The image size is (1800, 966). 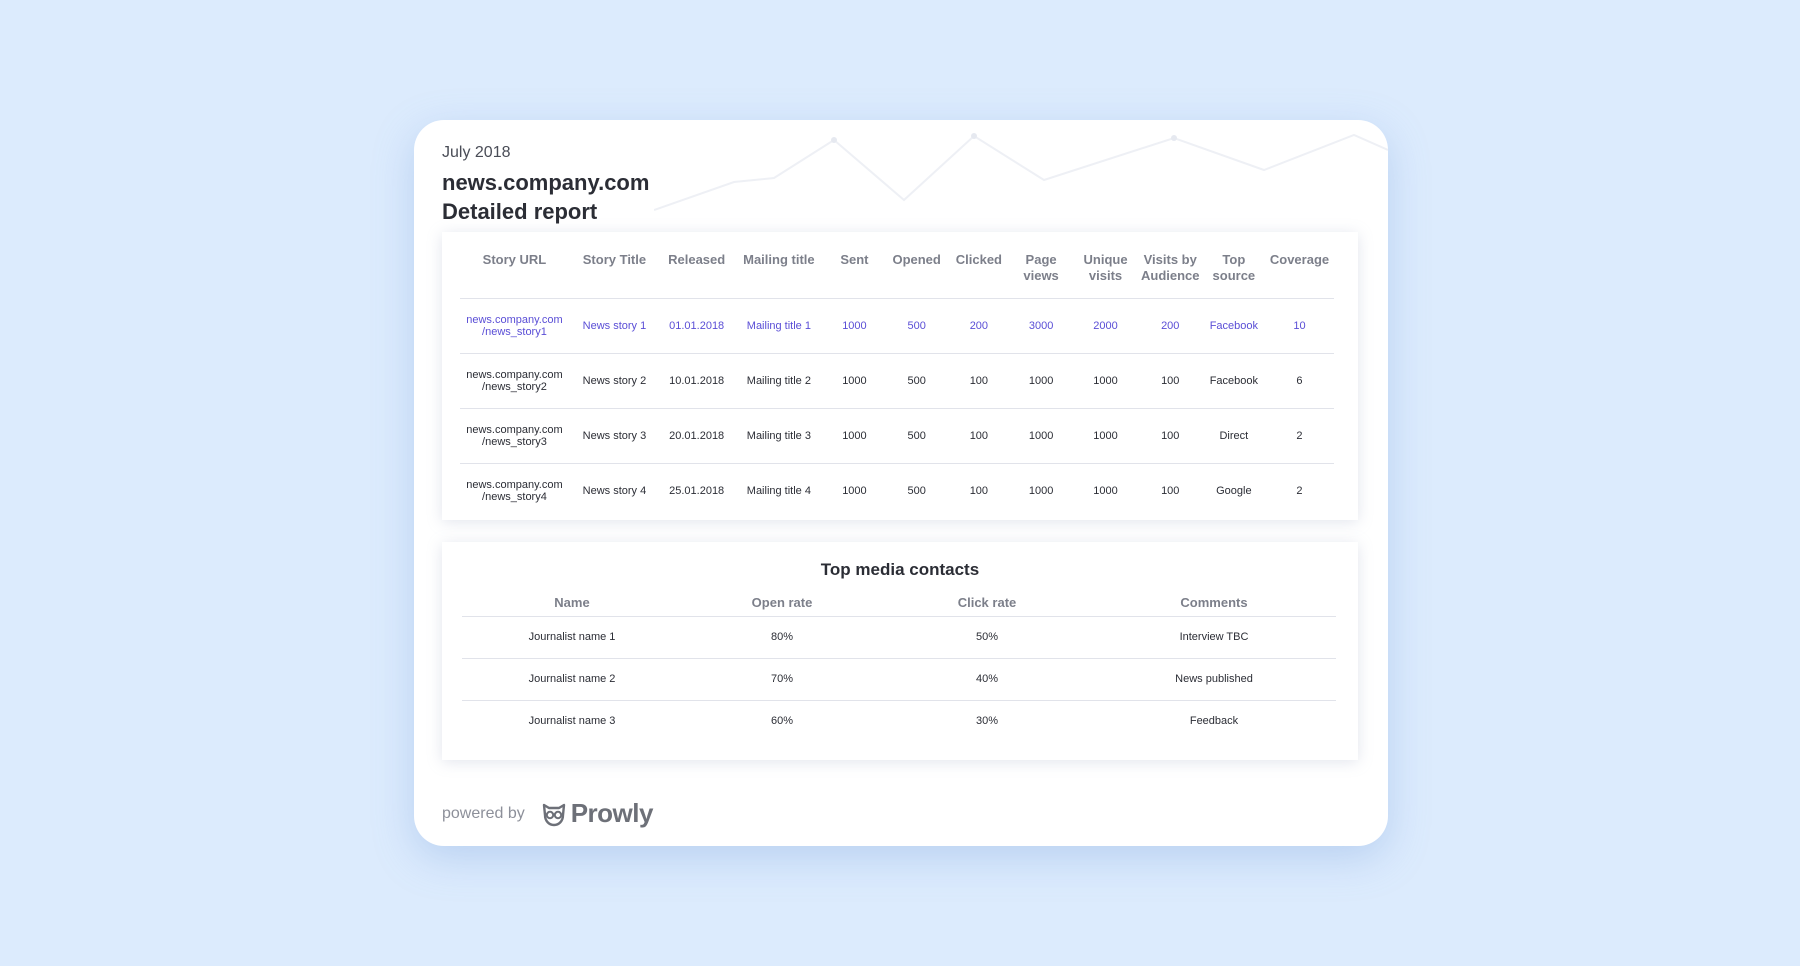 I want to click on cell-title: News story 4, so click(x=614, y=490).